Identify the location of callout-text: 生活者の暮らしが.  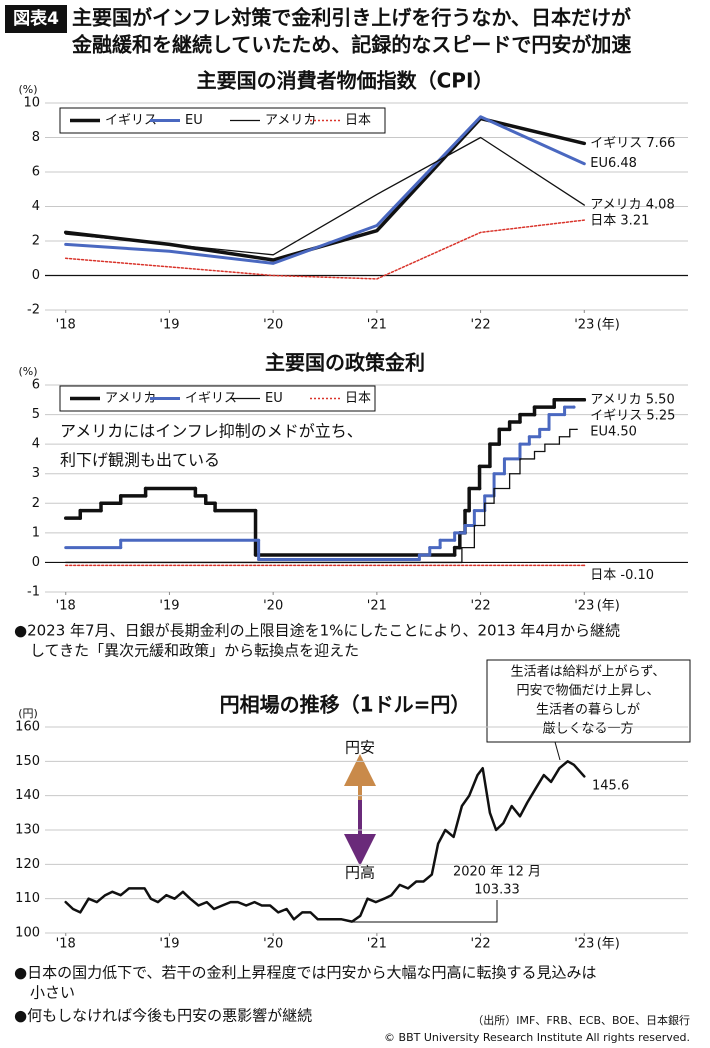
(588, 710).